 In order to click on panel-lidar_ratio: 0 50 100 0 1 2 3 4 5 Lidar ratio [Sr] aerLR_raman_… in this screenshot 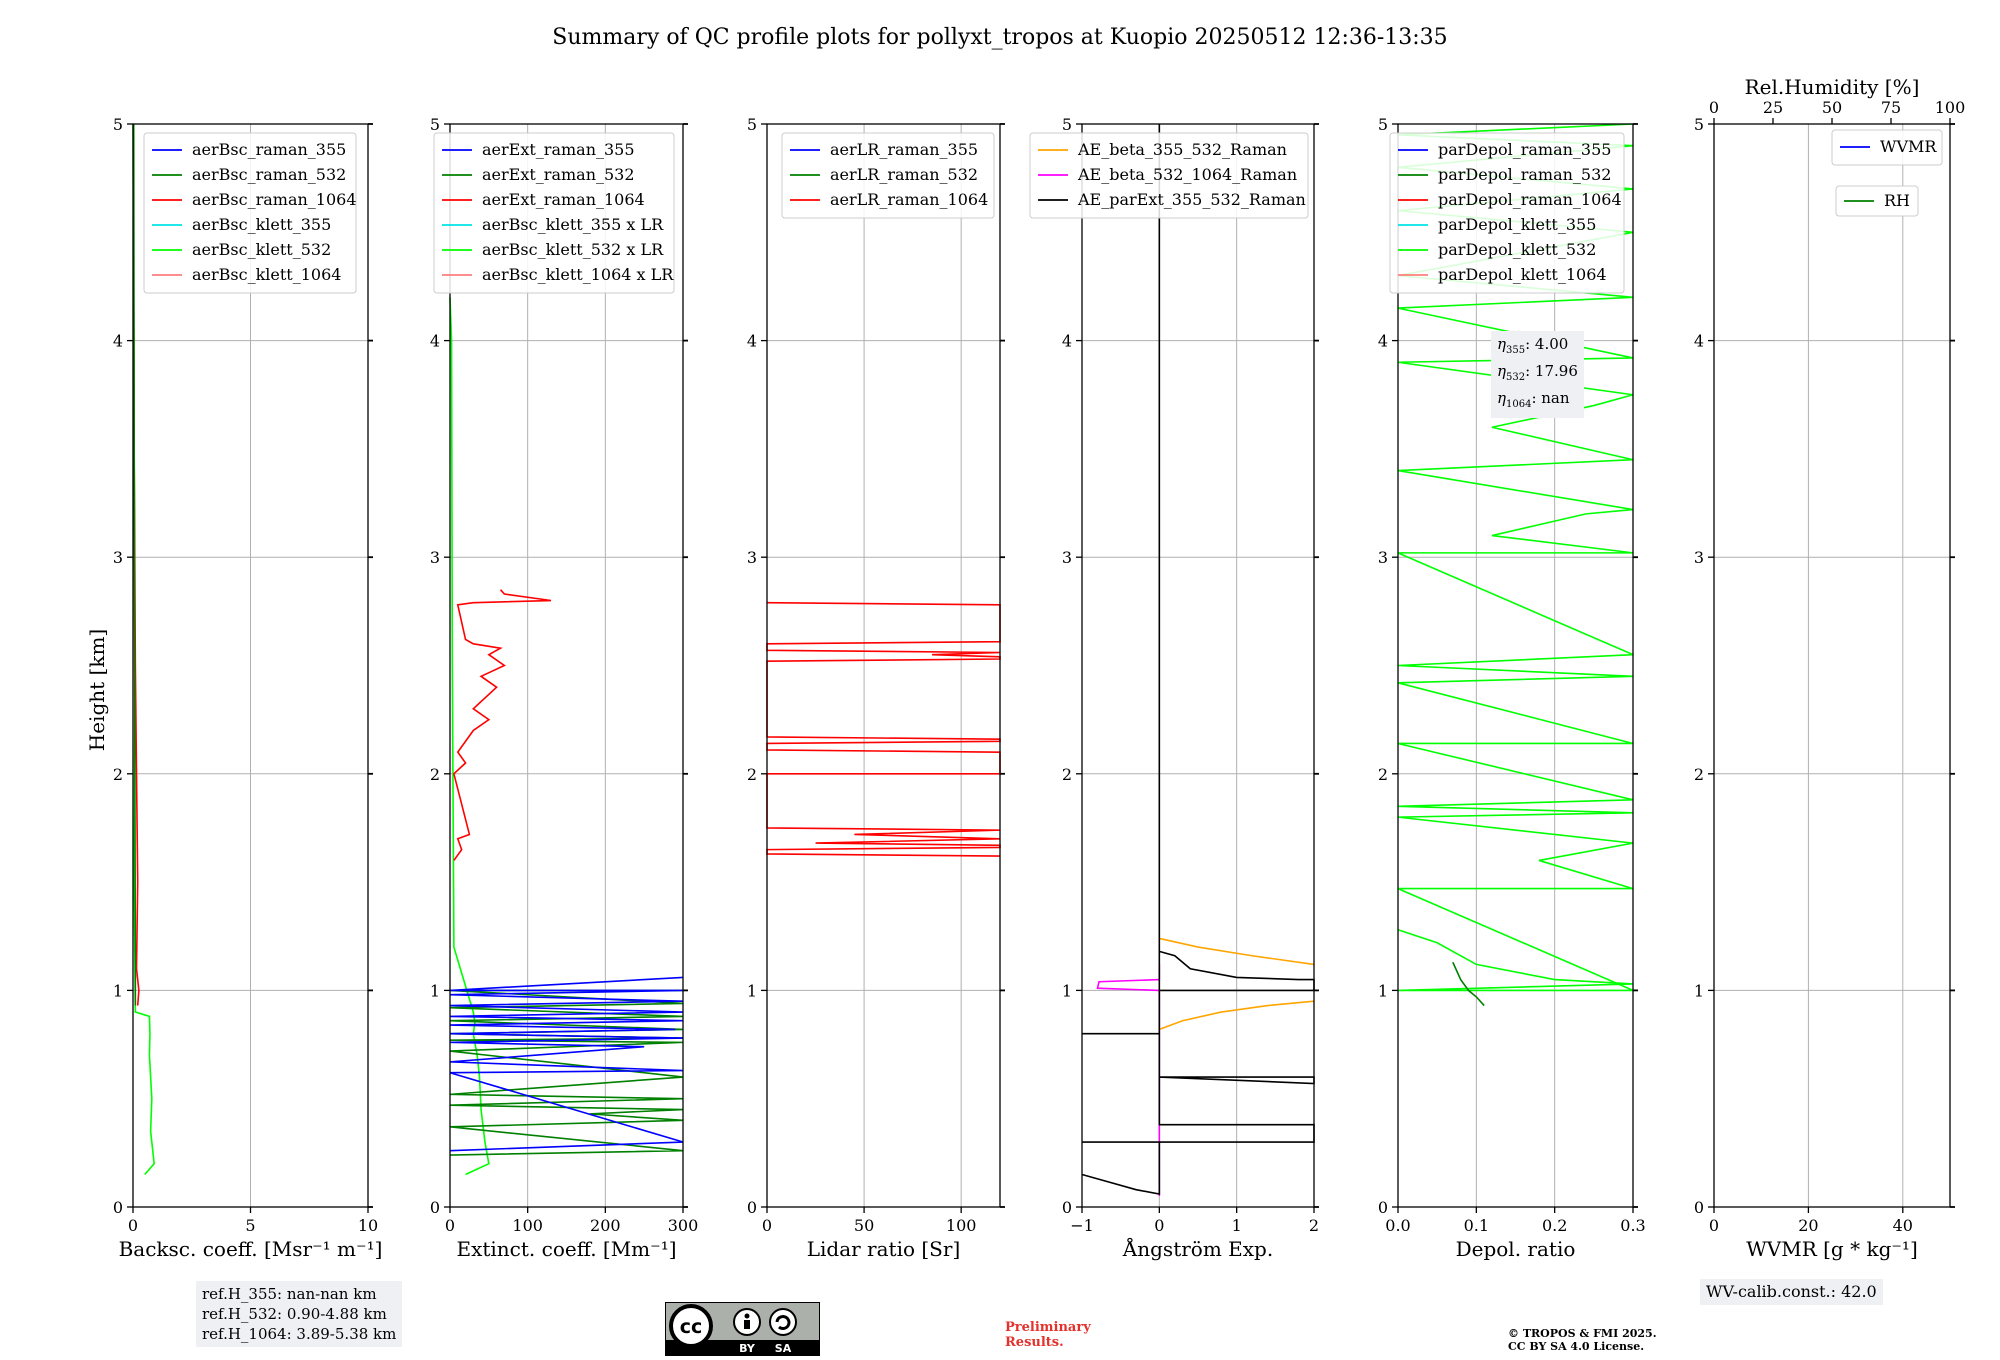, I will do `click(876, 688)`.